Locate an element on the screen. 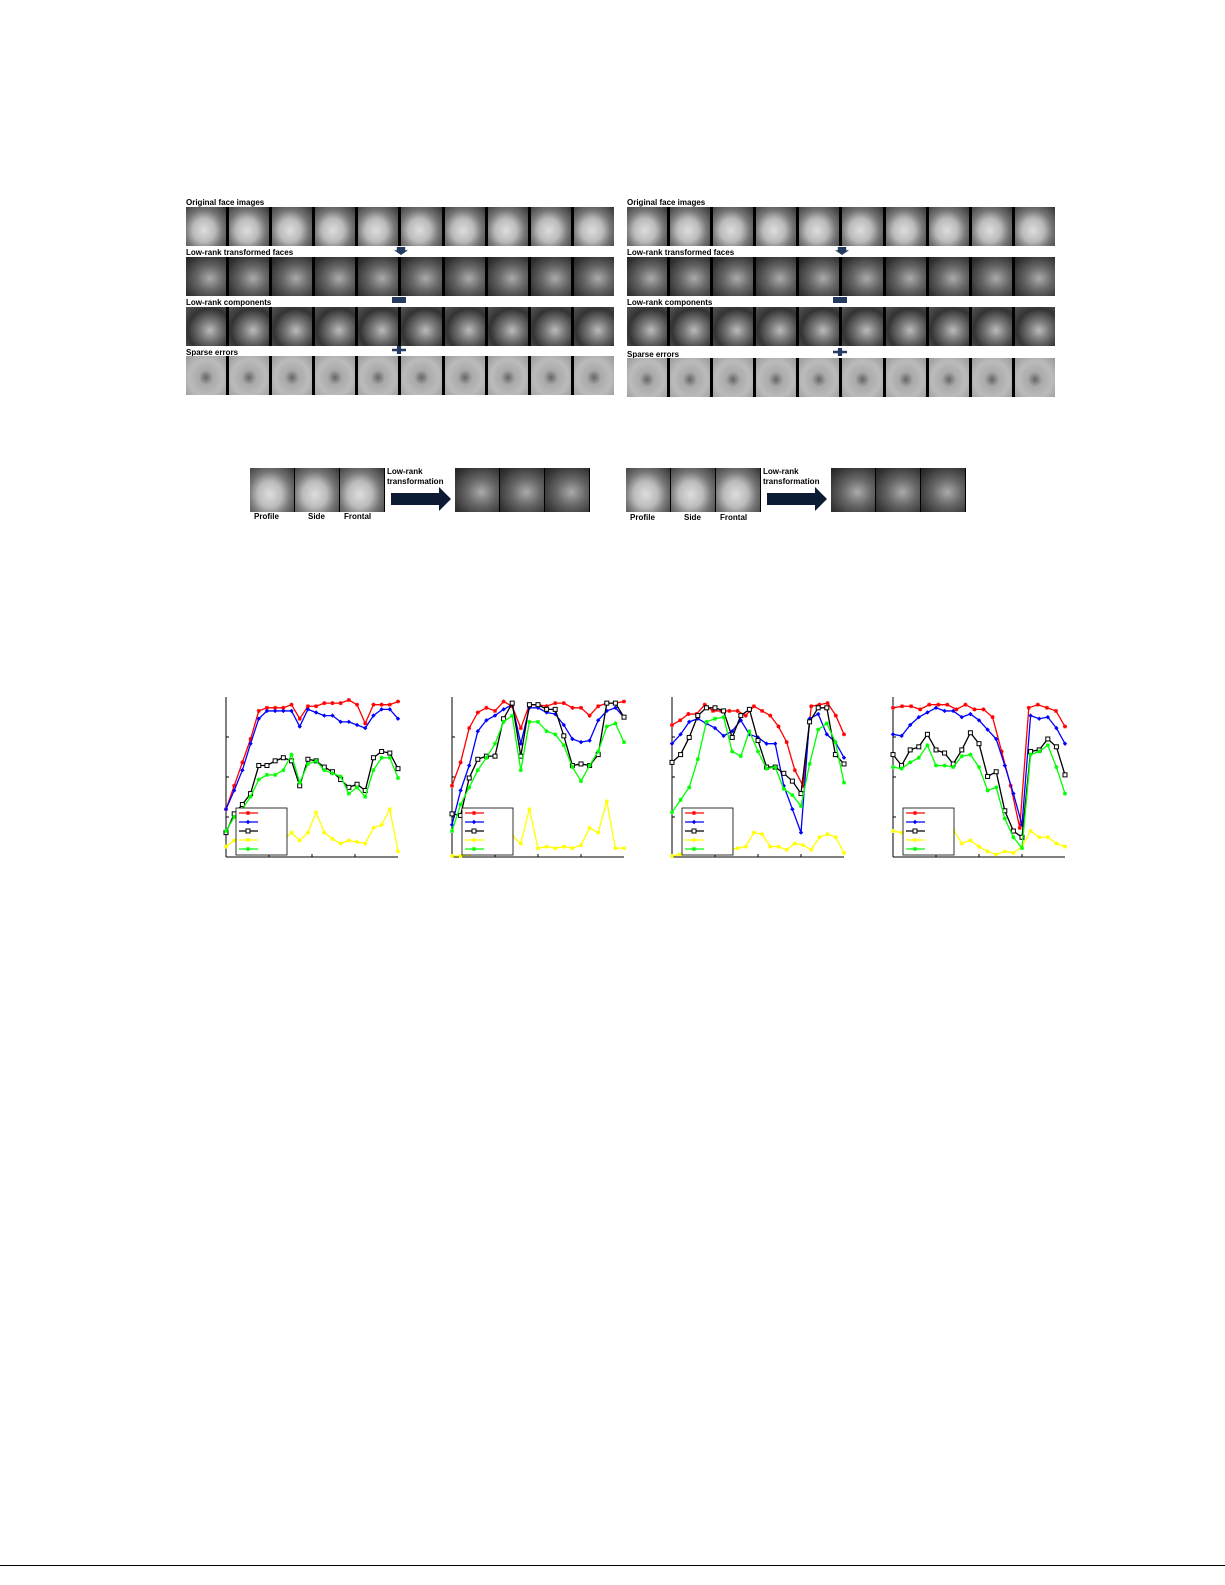  equals-icon is located at coordinates (840, 300).